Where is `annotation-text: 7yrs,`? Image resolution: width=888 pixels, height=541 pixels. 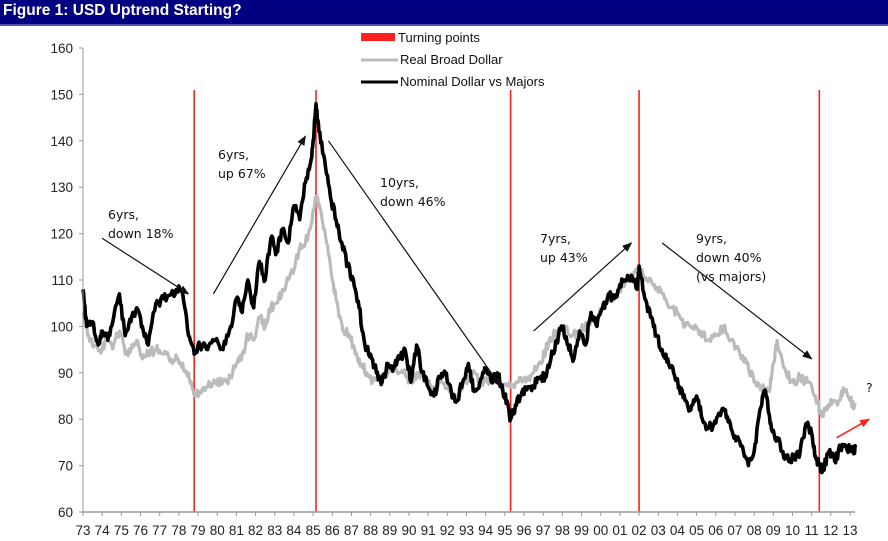 annotation-text: 7yrs, is located at coordinates (555, 238).